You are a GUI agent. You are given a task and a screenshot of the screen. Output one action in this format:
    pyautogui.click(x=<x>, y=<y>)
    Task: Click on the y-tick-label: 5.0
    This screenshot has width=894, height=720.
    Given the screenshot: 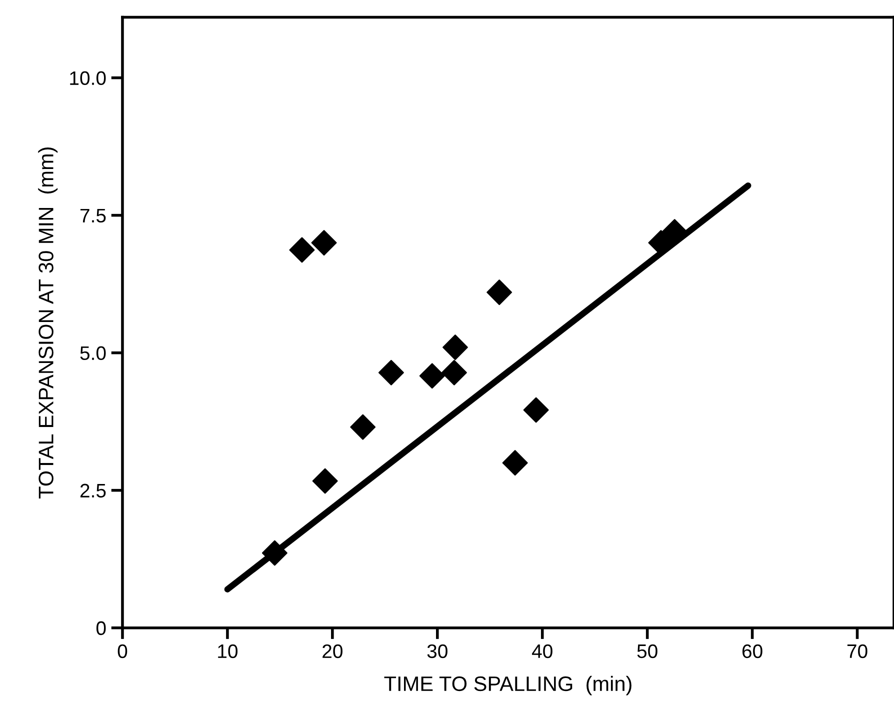 What is the action you would take?
    pyautogui.click(x=93, y=353)
    